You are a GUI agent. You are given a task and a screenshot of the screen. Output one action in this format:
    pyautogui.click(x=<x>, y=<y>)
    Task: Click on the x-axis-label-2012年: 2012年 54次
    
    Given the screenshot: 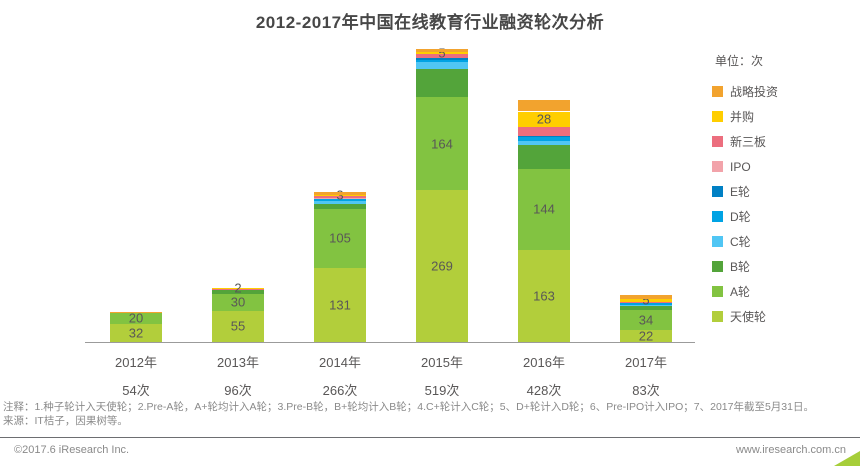 What is the action you would take?
    pyautogui.click(x=136, y=376)
    